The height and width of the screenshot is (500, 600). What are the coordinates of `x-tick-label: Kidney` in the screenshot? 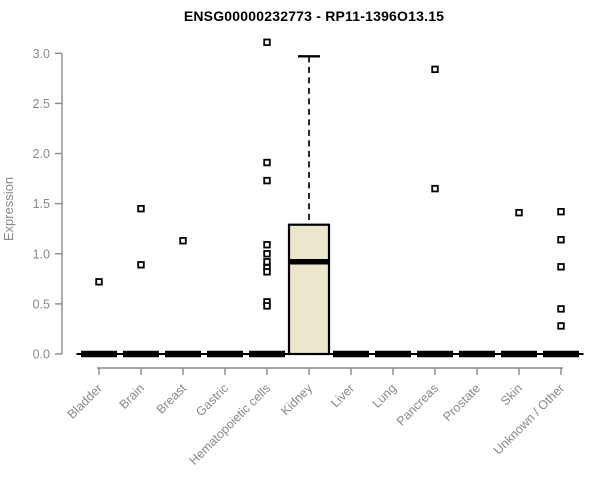 It's located at (296, 399).